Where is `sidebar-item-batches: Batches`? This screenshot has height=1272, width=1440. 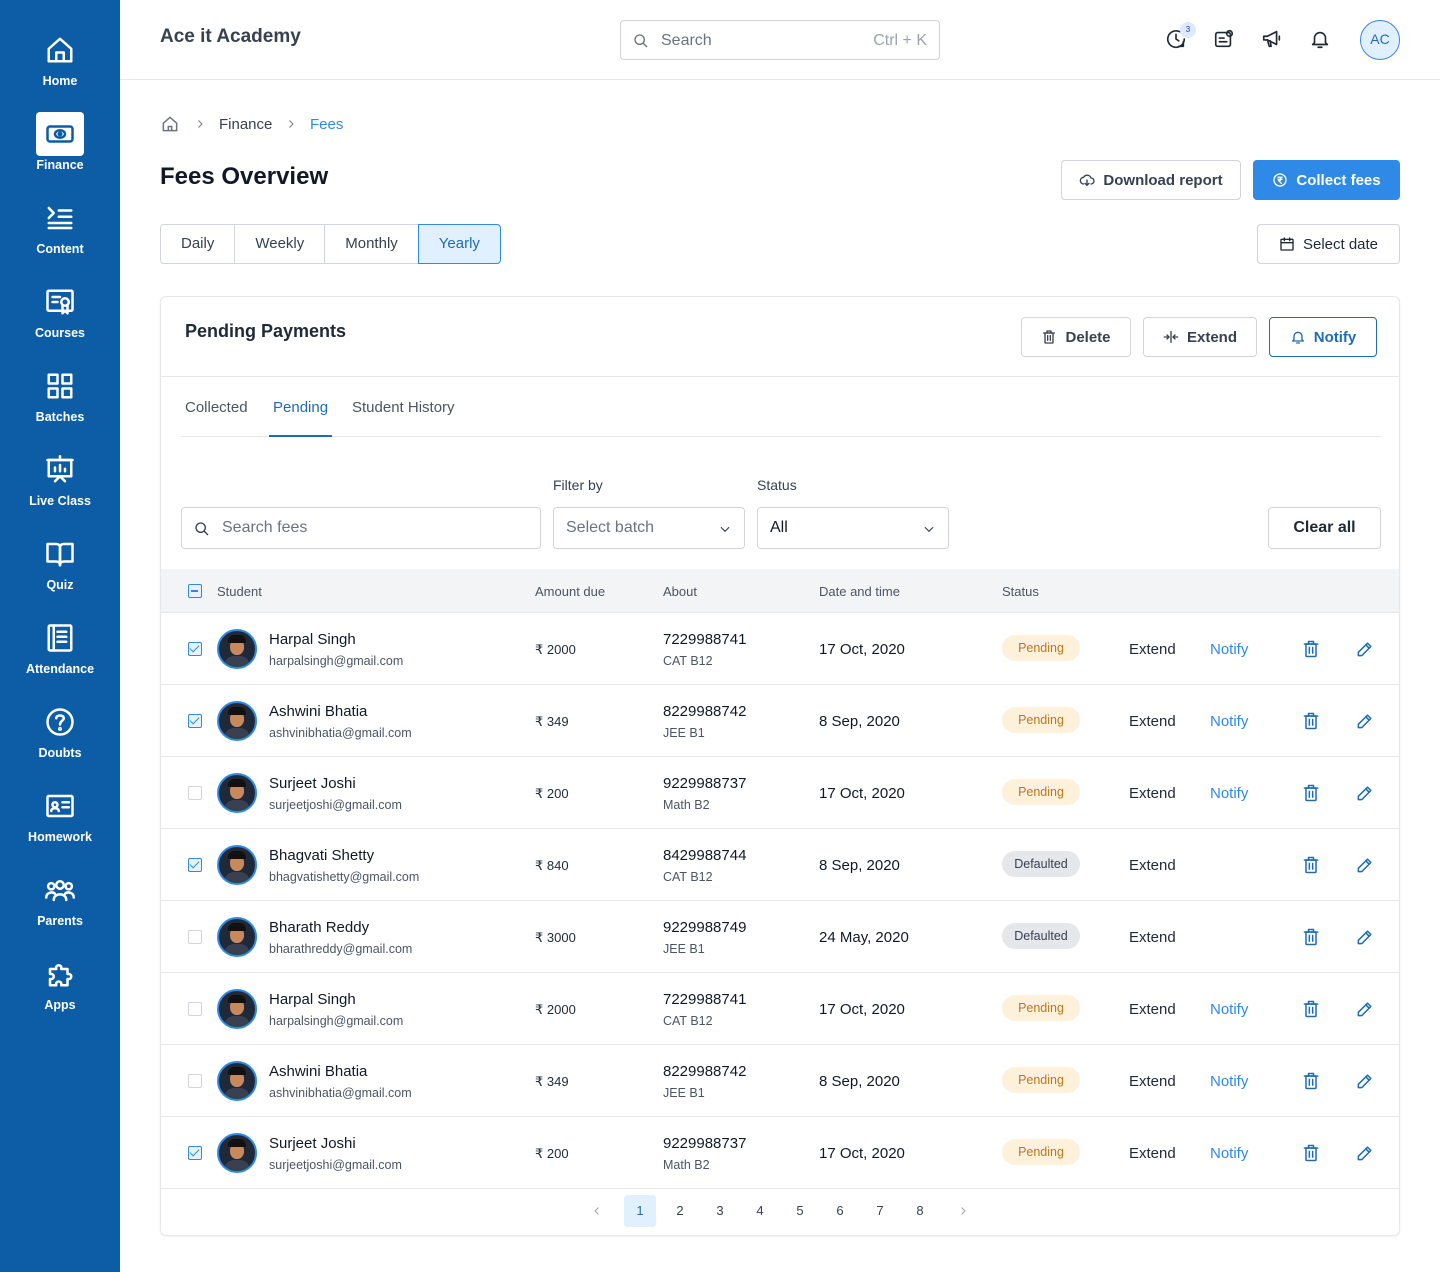
sidebar-item-batches: Batches is located at coordinates (60, 390).